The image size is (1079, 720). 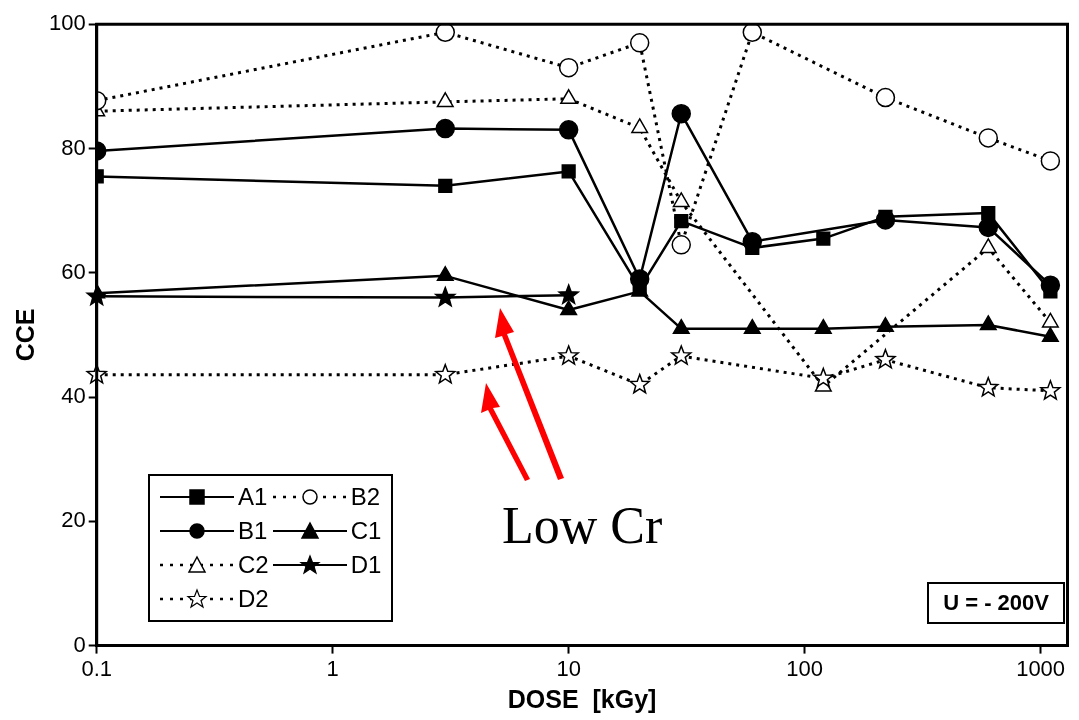 I want to click on legend-label: D2, so click(x=253, y=599).